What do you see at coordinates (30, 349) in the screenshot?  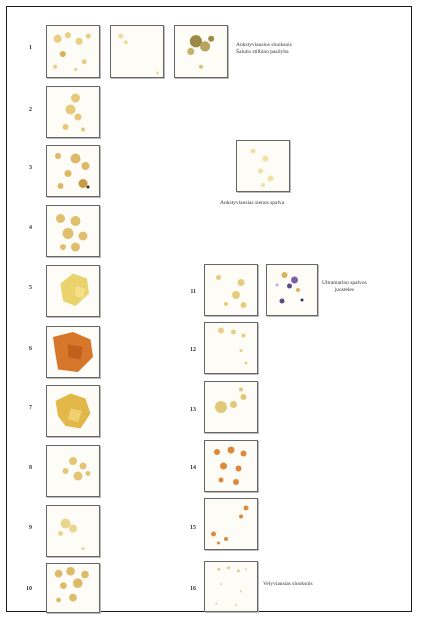 I see `sample-number: 6` at bounding box center [30, 349].